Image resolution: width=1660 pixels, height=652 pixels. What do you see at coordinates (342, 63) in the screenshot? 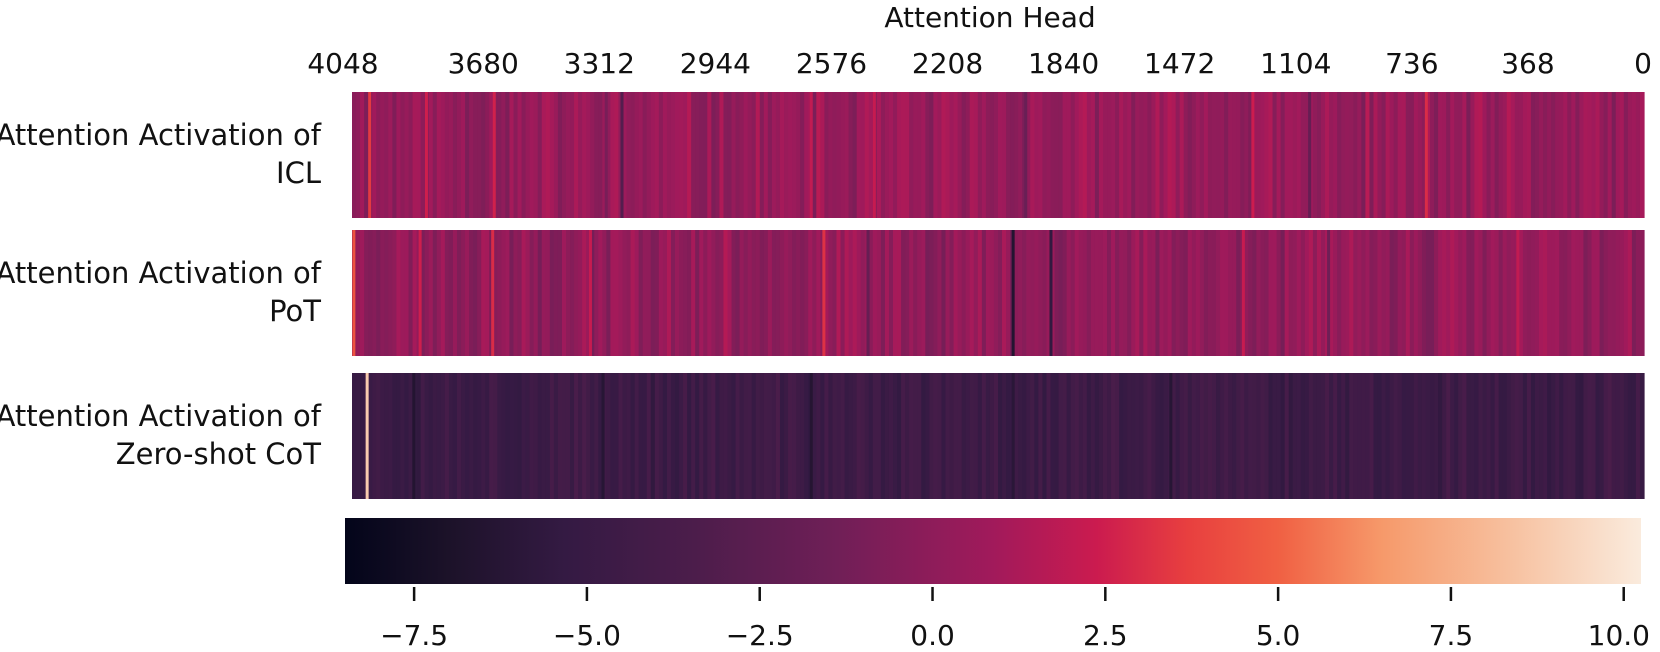
I see `x-tick-label: 4048` at bounding box center [342, 63].